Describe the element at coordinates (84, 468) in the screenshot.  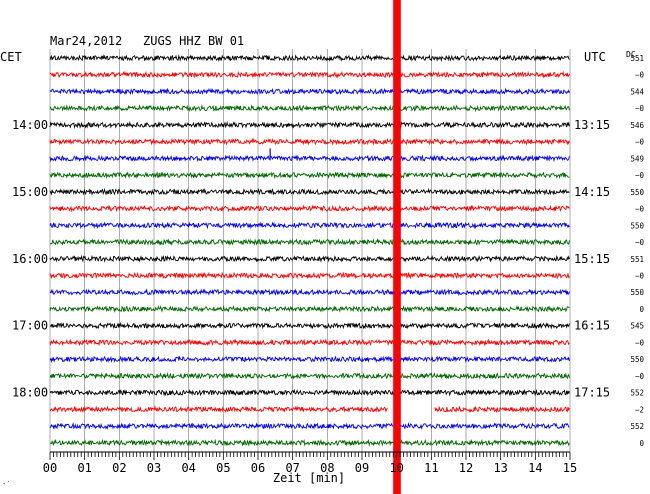
I see `x-tick-label-01: 01` at that location.